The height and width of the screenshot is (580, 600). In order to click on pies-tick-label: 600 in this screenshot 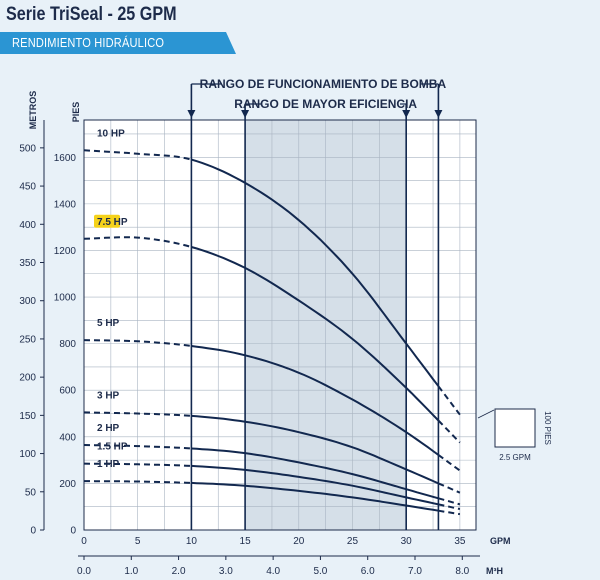, I will do `click(67, 391)`.